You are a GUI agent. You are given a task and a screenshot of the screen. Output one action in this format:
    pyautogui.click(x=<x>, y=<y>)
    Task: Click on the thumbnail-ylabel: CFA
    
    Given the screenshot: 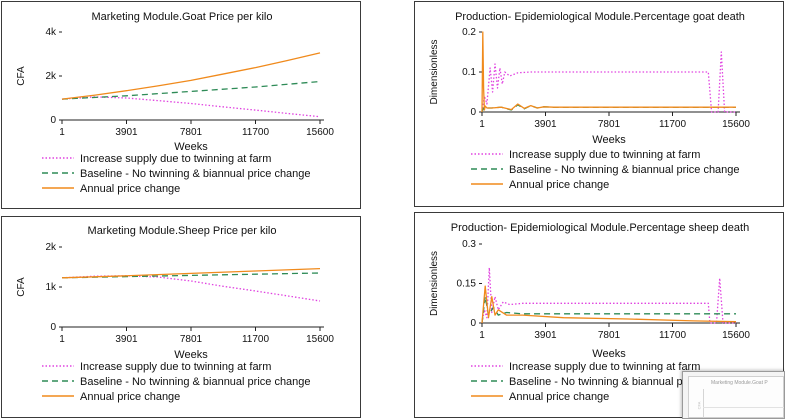 What is the action you would take?
    pyautogui.click(x=699, y=405)
    